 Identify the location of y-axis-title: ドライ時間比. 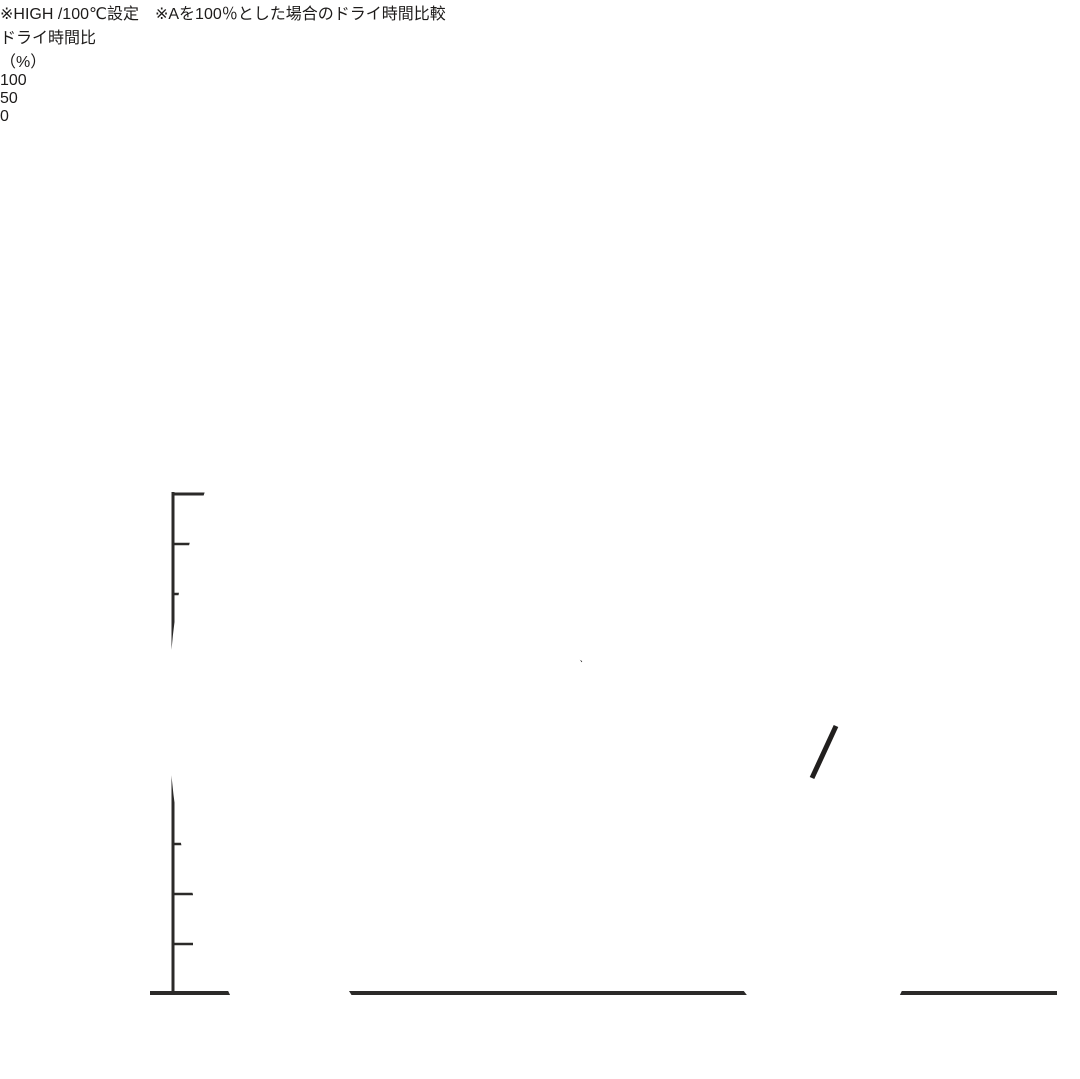
(48, 38).